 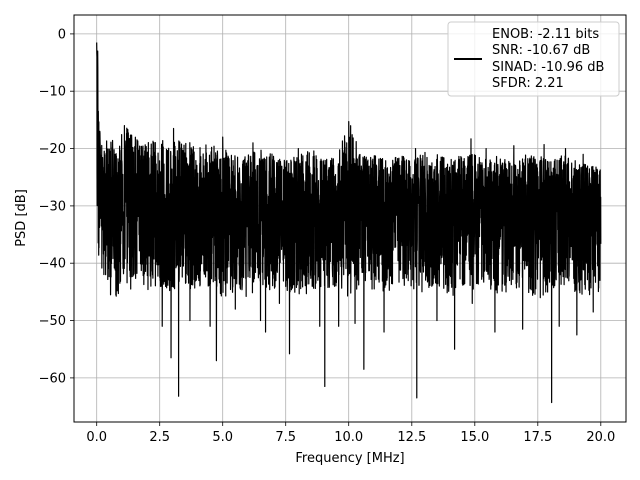 I want to click on x-axis-label: Frequency [MHz], so click(x=349, y=458).